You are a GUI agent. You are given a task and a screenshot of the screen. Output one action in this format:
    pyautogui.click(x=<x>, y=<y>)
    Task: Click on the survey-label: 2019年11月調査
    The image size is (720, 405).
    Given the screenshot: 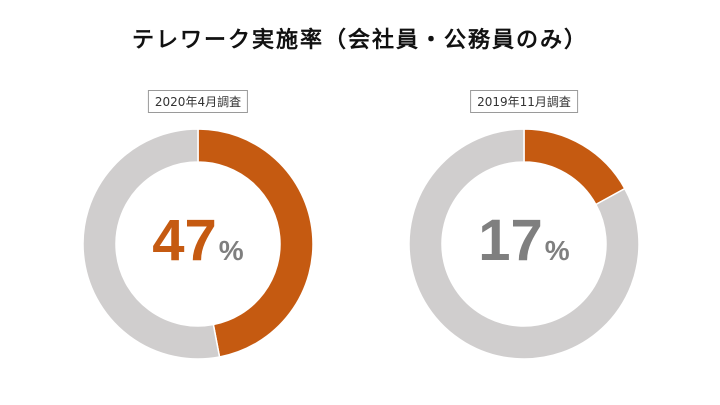 What is the action you would take?
    pyautogui.click(x=524, y=101)
    